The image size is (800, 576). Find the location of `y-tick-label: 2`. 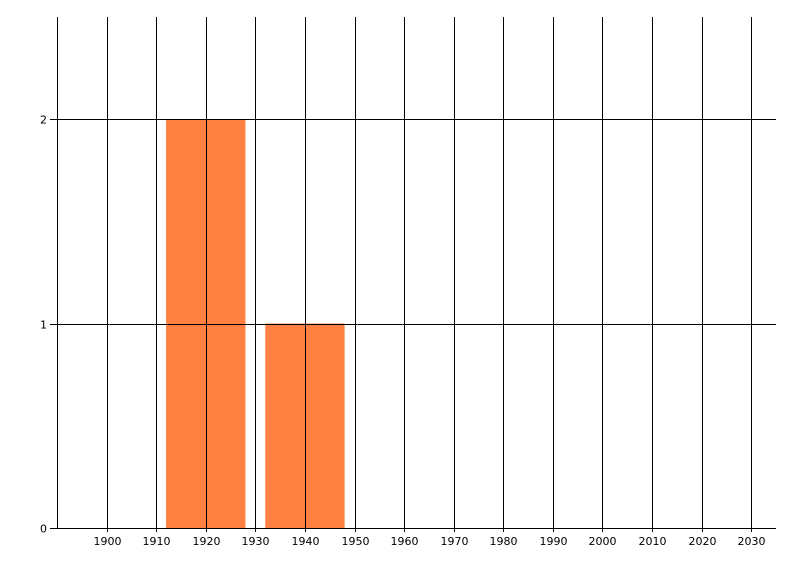

y-tick-label: 2 is located at coordinates (43, 120).